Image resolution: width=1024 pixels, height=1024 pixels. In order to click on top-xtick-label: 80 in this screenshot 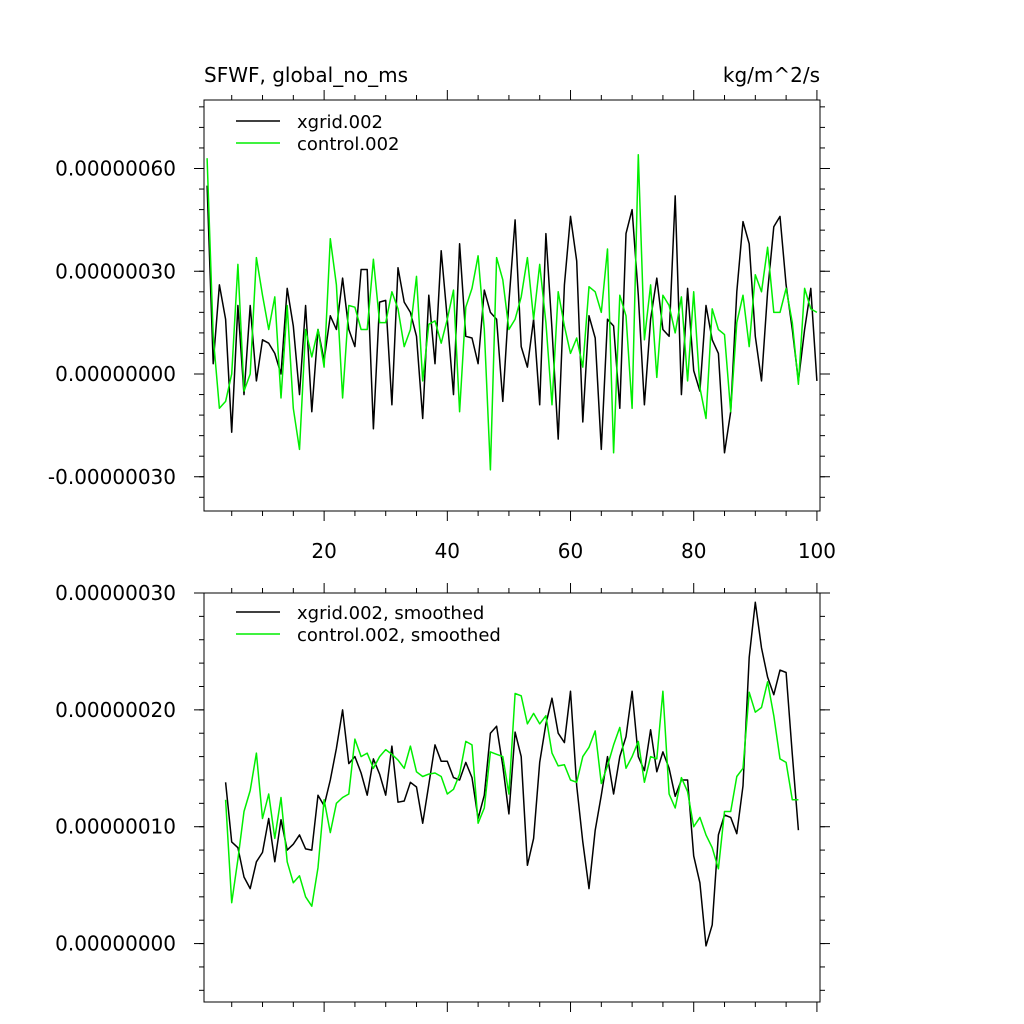, I will do `click(693, 551)`.